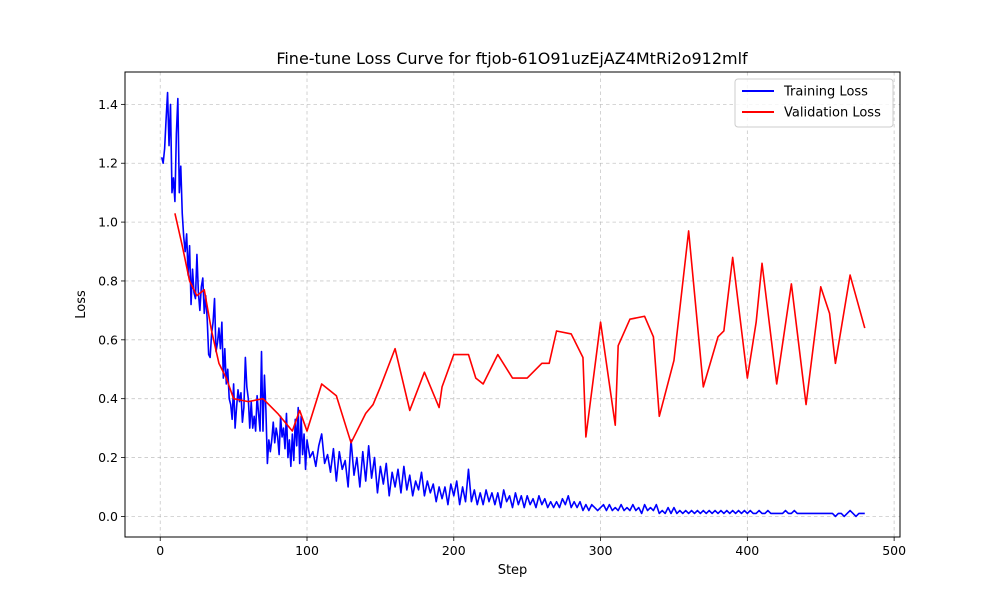 The height and width of the screenshot is (600, 1000). What do you see at coordinates (111, 310) in the screenshot?
I see `y-axis: 0.0 0.2 0.4 0.6 0.8 1.0 1.2 1.4` at bounding box center [111, 310].